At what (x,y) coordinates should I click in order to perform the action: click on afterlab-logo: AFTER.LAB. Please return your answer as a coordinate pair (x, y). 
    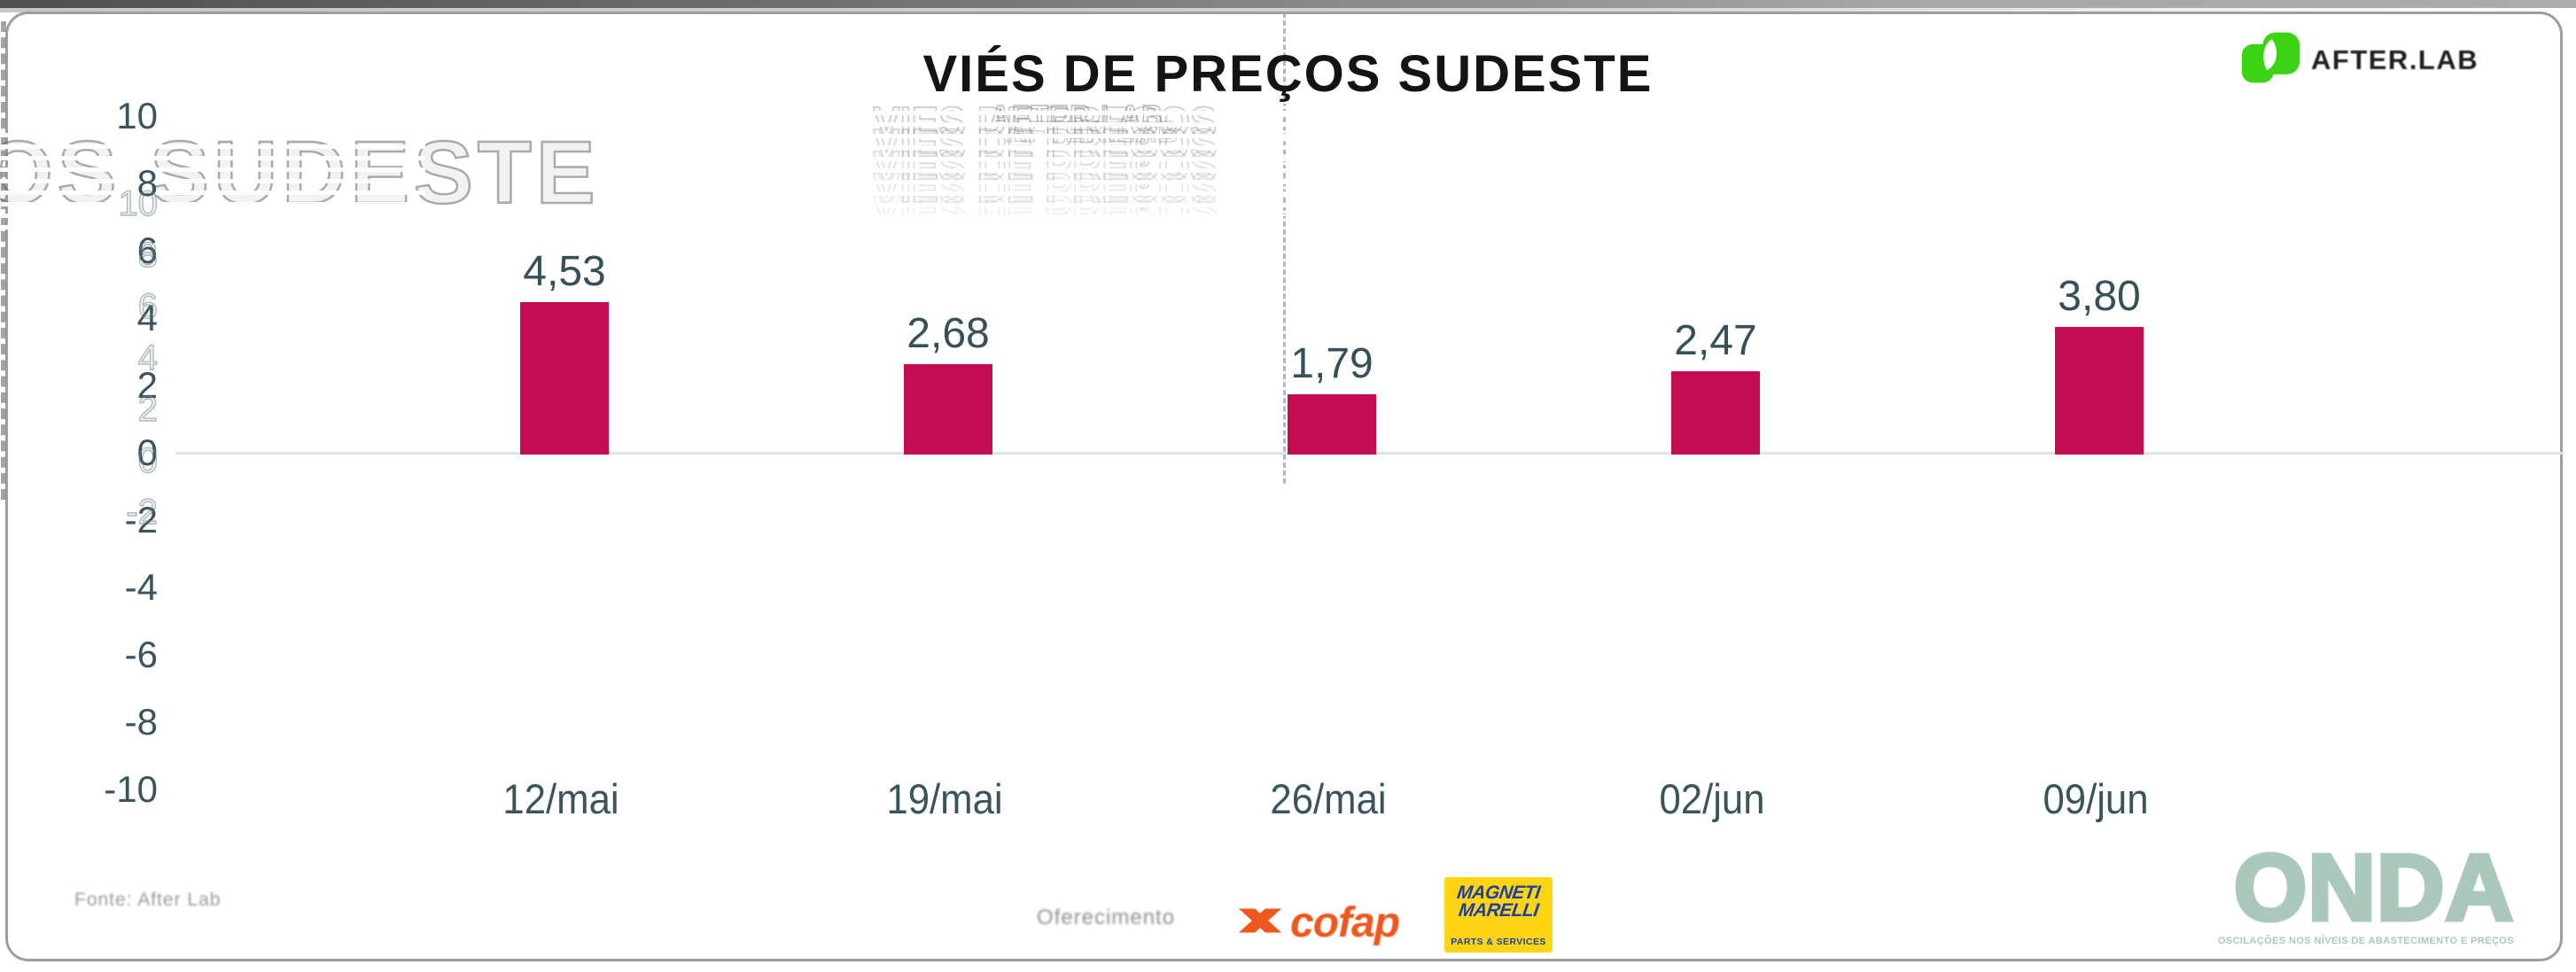
    Looking at the image, I should click on (2360, 59).